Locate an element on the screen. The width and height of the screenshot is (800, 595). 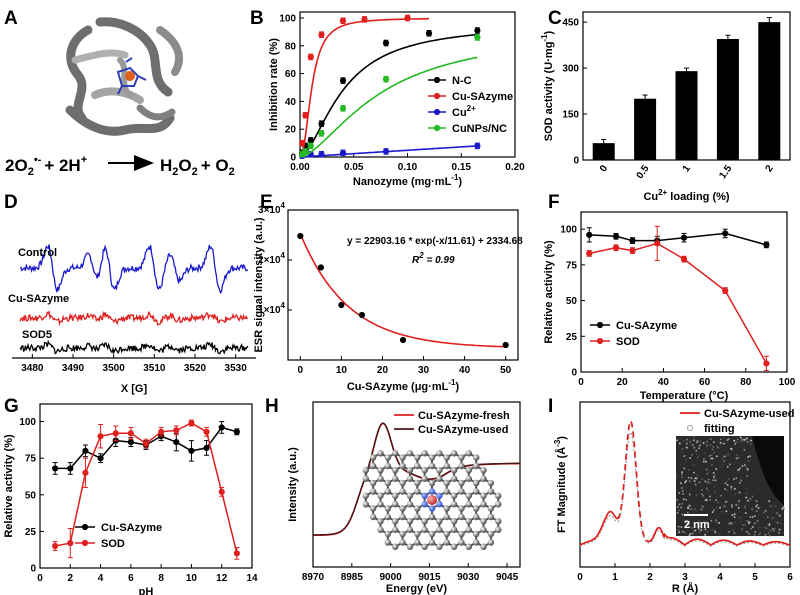
panel-b-x-tick-label: 0.05 is located at coordinates (354, 167).